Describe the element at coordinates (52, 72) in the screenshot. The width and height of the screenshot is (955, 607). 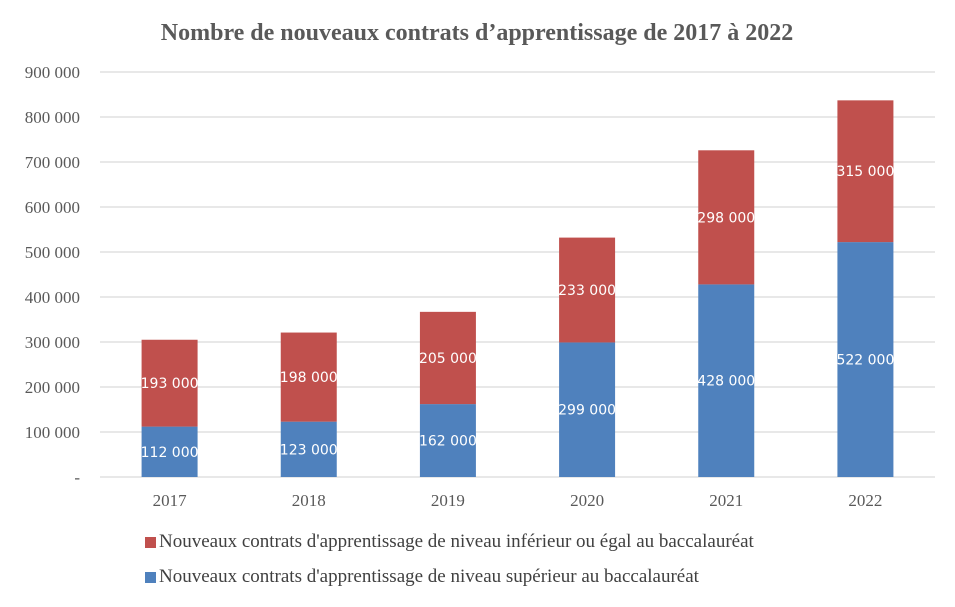
I see `y-tick-label: 900 000` at that location.